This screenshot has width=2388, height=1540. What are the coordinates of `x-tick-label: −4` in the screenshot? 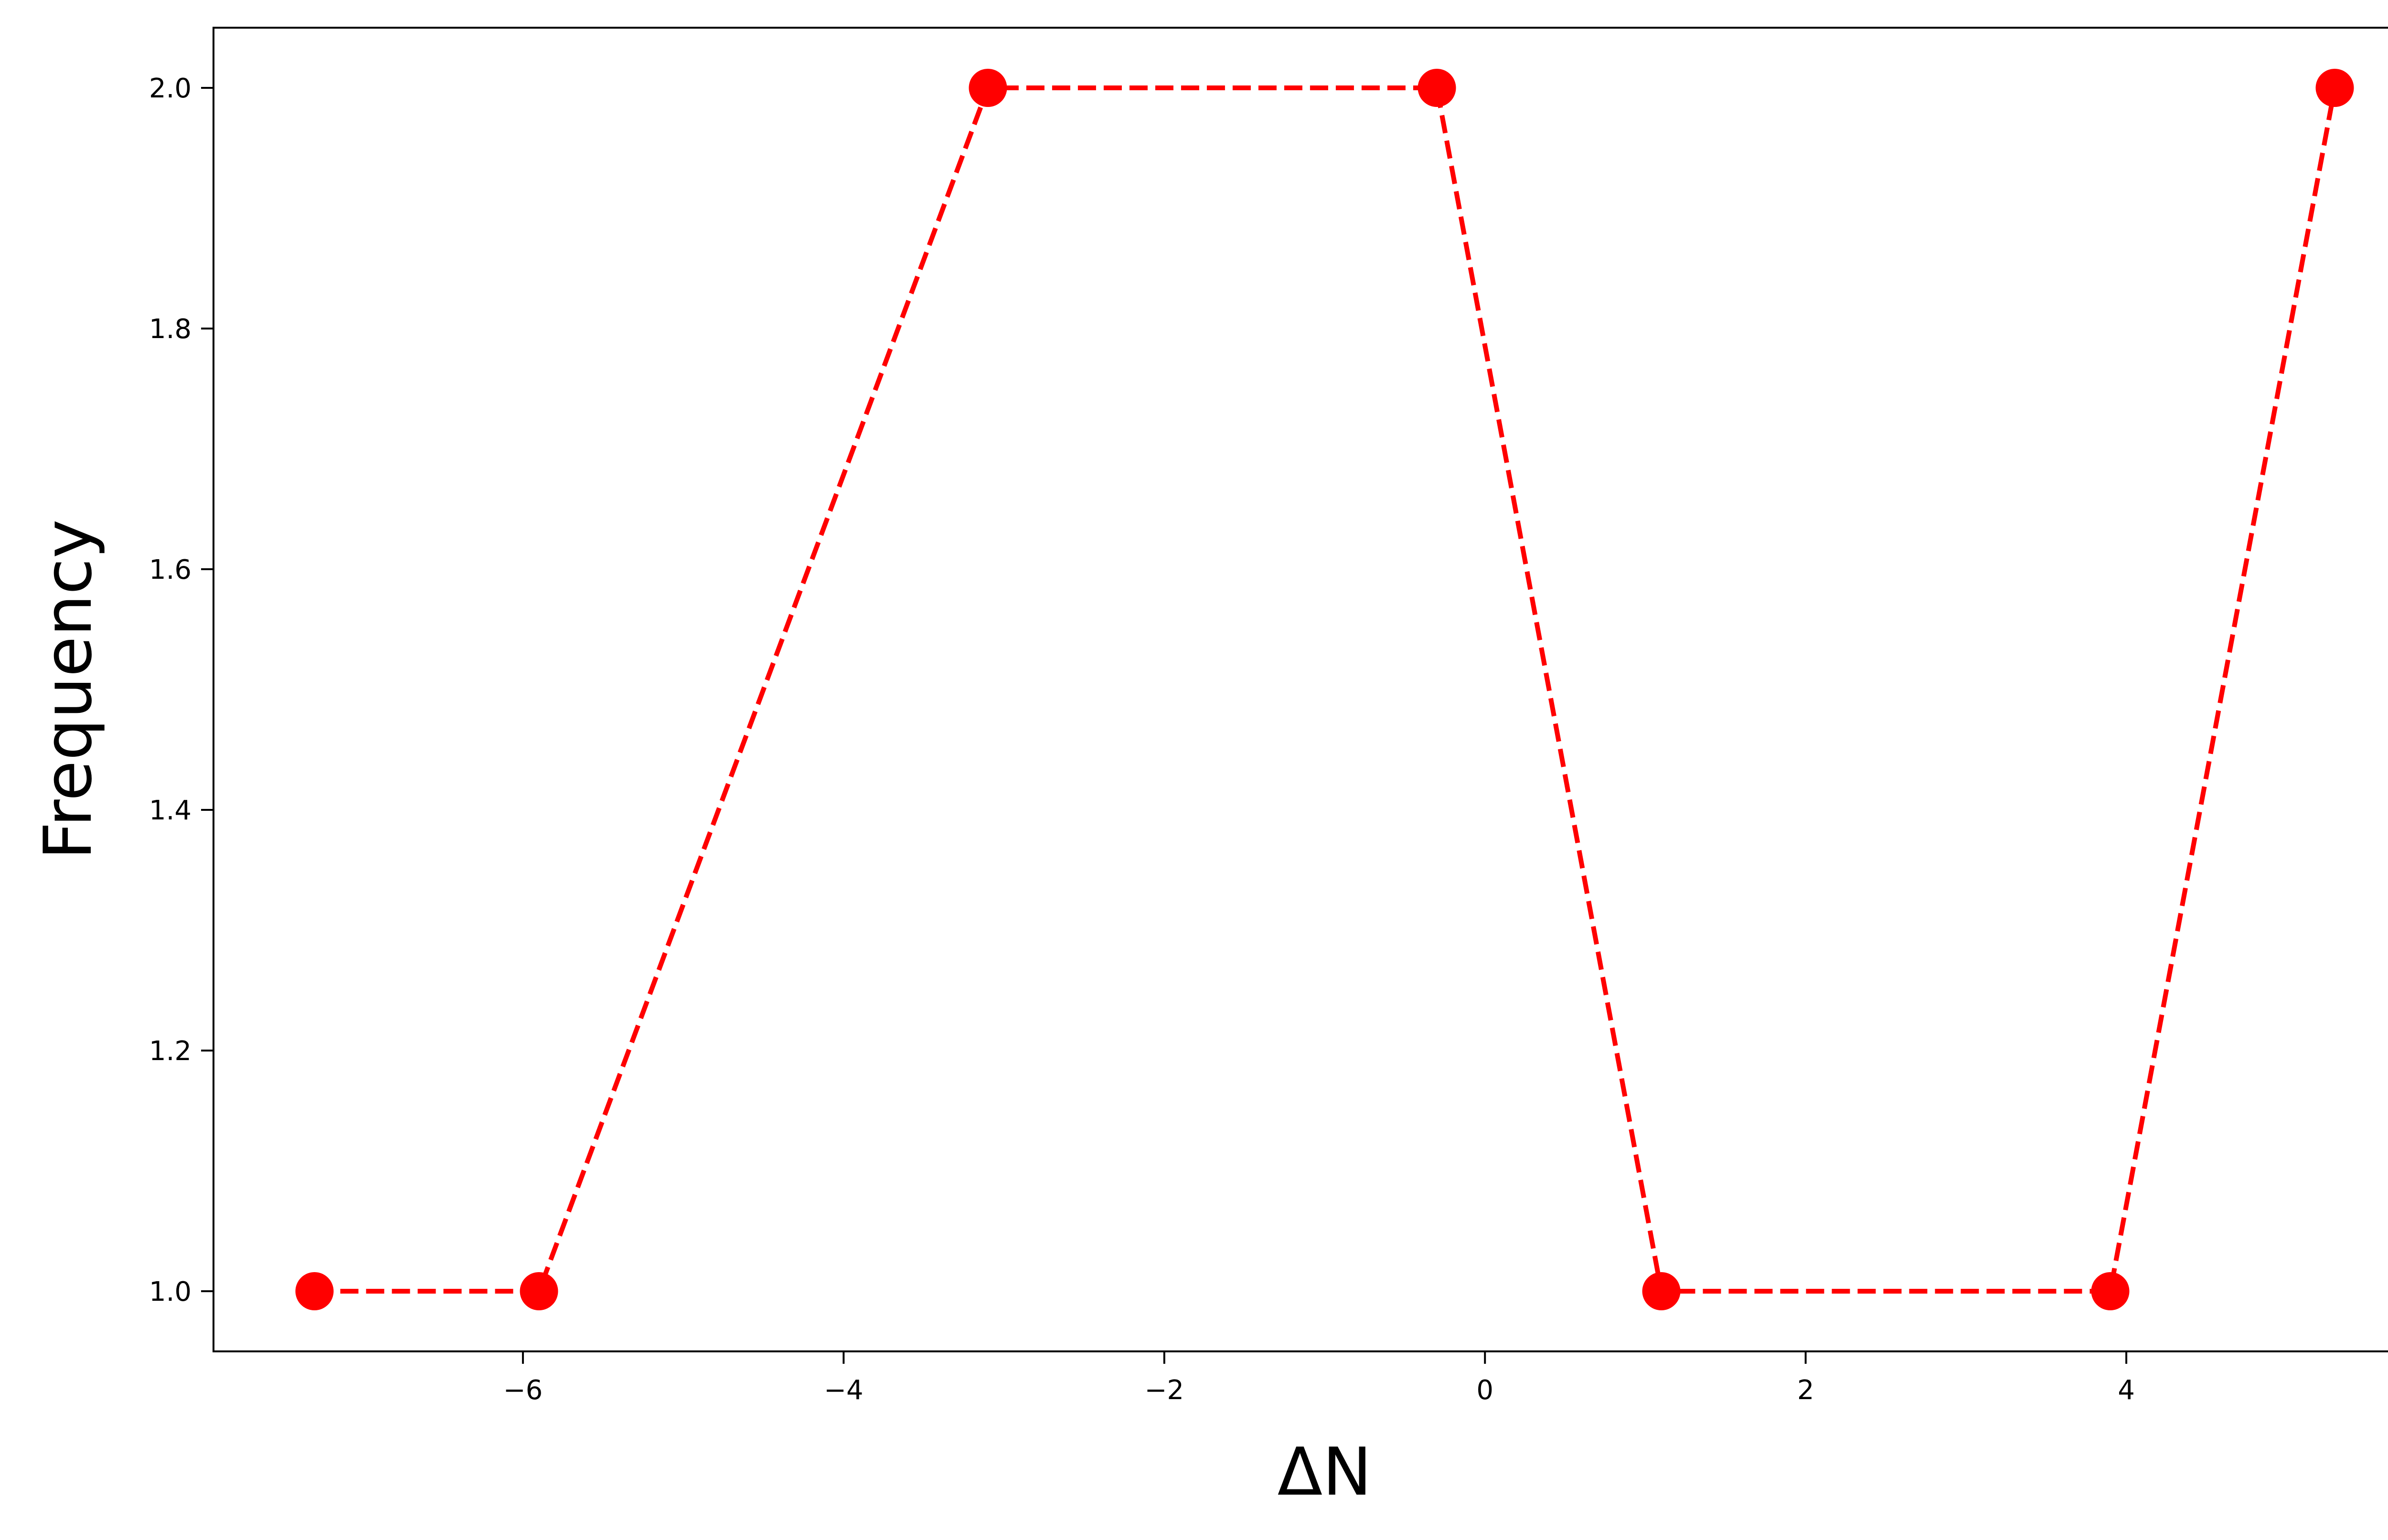 It's located at (844, 1390).